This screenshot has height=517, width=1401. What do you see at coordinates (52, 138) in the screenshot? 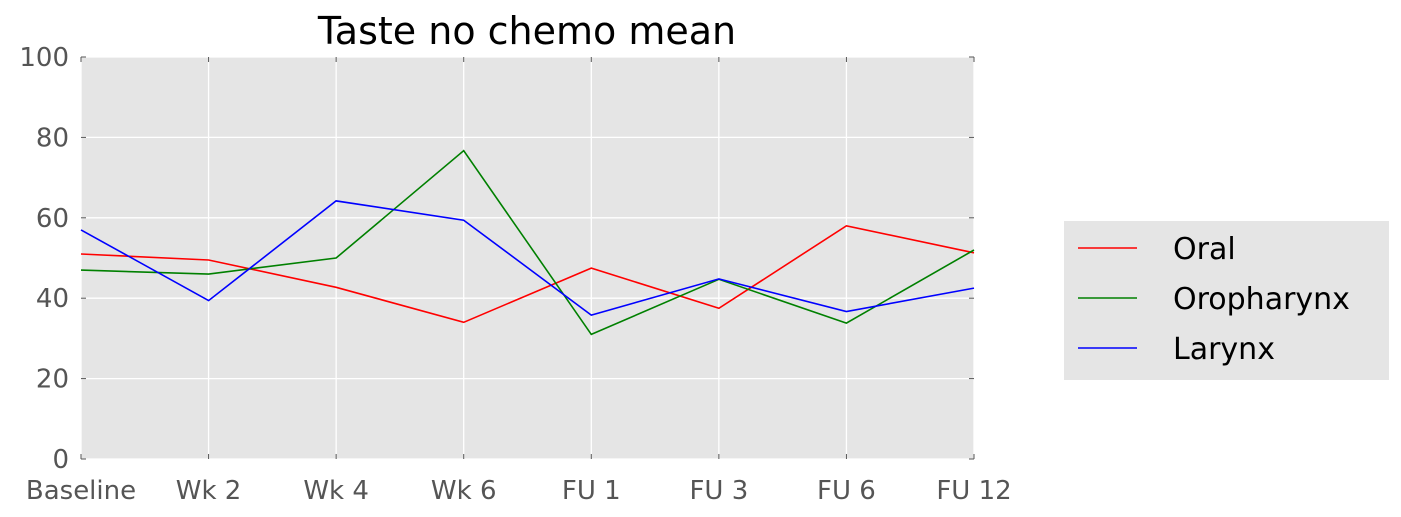
I see `y-tick-label: 80` at bounding box center [52, 138].